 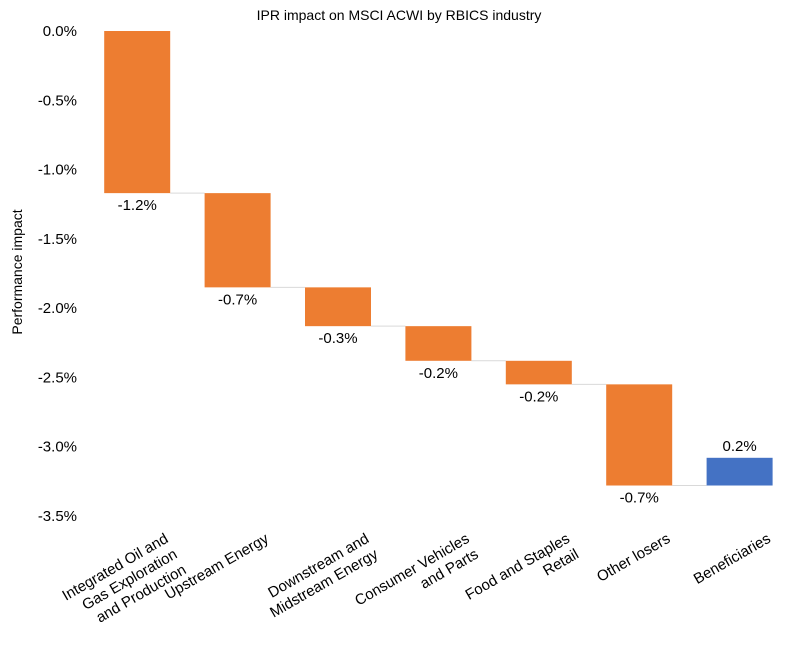 I want to click on y-tick-label: -2.5%, so click(x=57, y=377).